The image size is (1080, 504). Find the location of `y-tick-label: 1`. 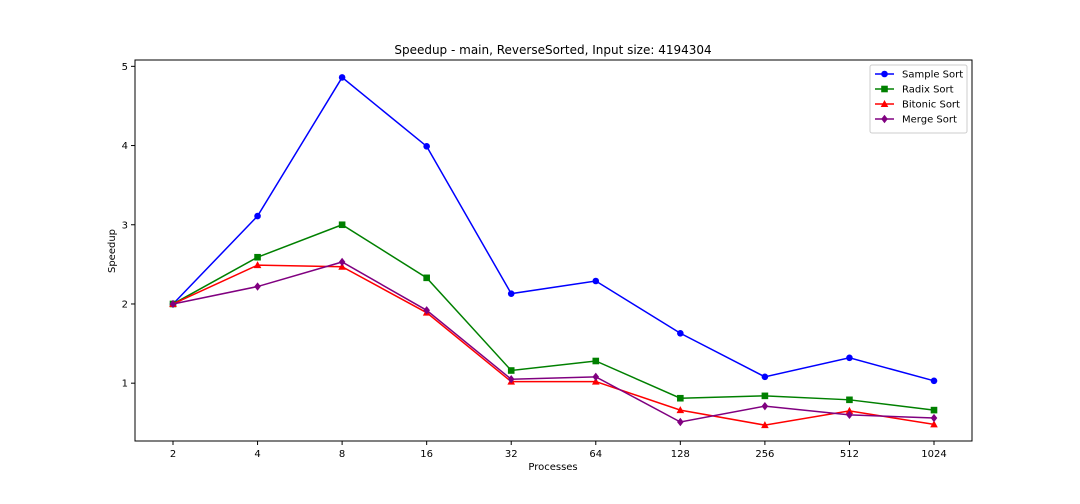

y-tick-label: 1 is located at coordinates (125, 384).